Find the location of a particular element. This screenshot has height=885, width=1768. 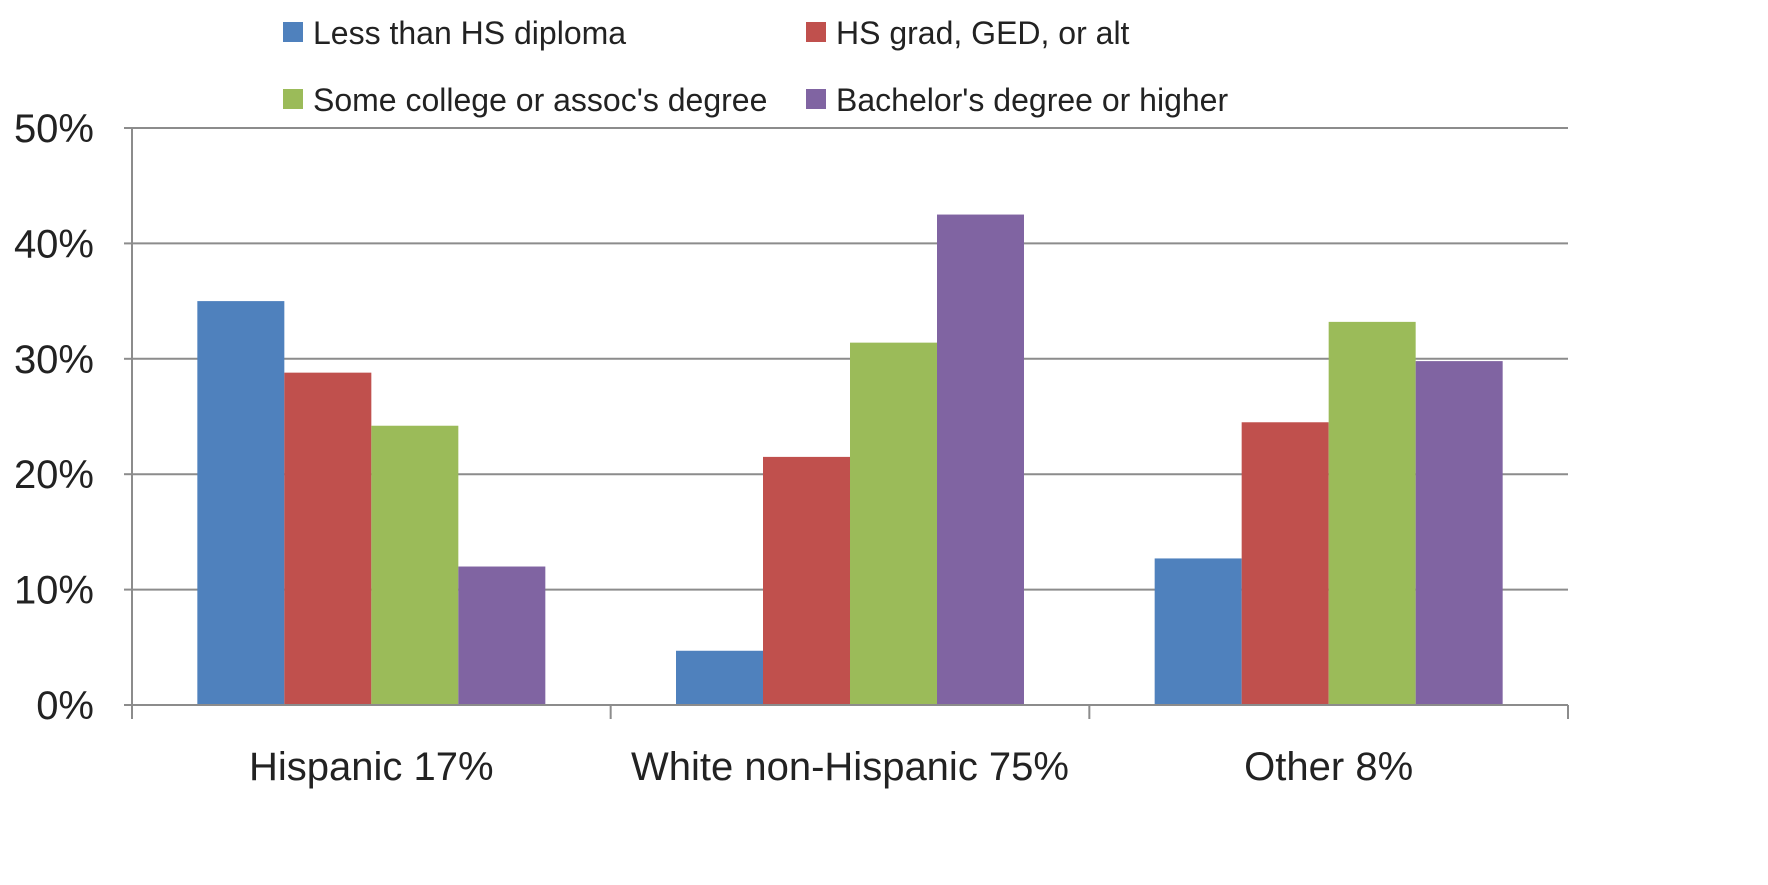

y-tick-label: 50% is located at coordinates (54, 129).